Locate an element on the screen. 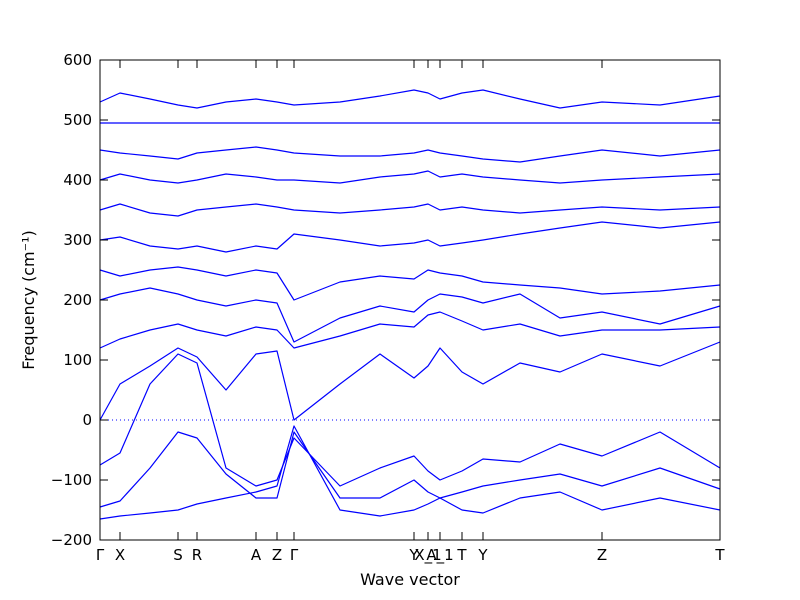 Image resolution: width=800 pixels, height=600 pixels. y-tick-label: 200 is located at coordinates (77, 300).